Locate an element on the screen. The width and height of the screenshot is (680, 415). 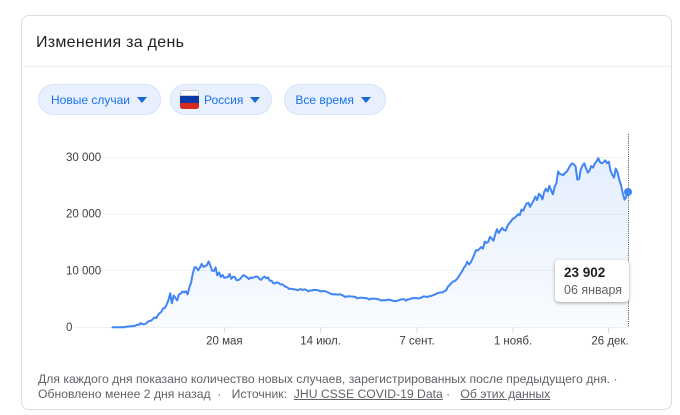
svg-text: 10 000 is located at coordinates (83, 271).